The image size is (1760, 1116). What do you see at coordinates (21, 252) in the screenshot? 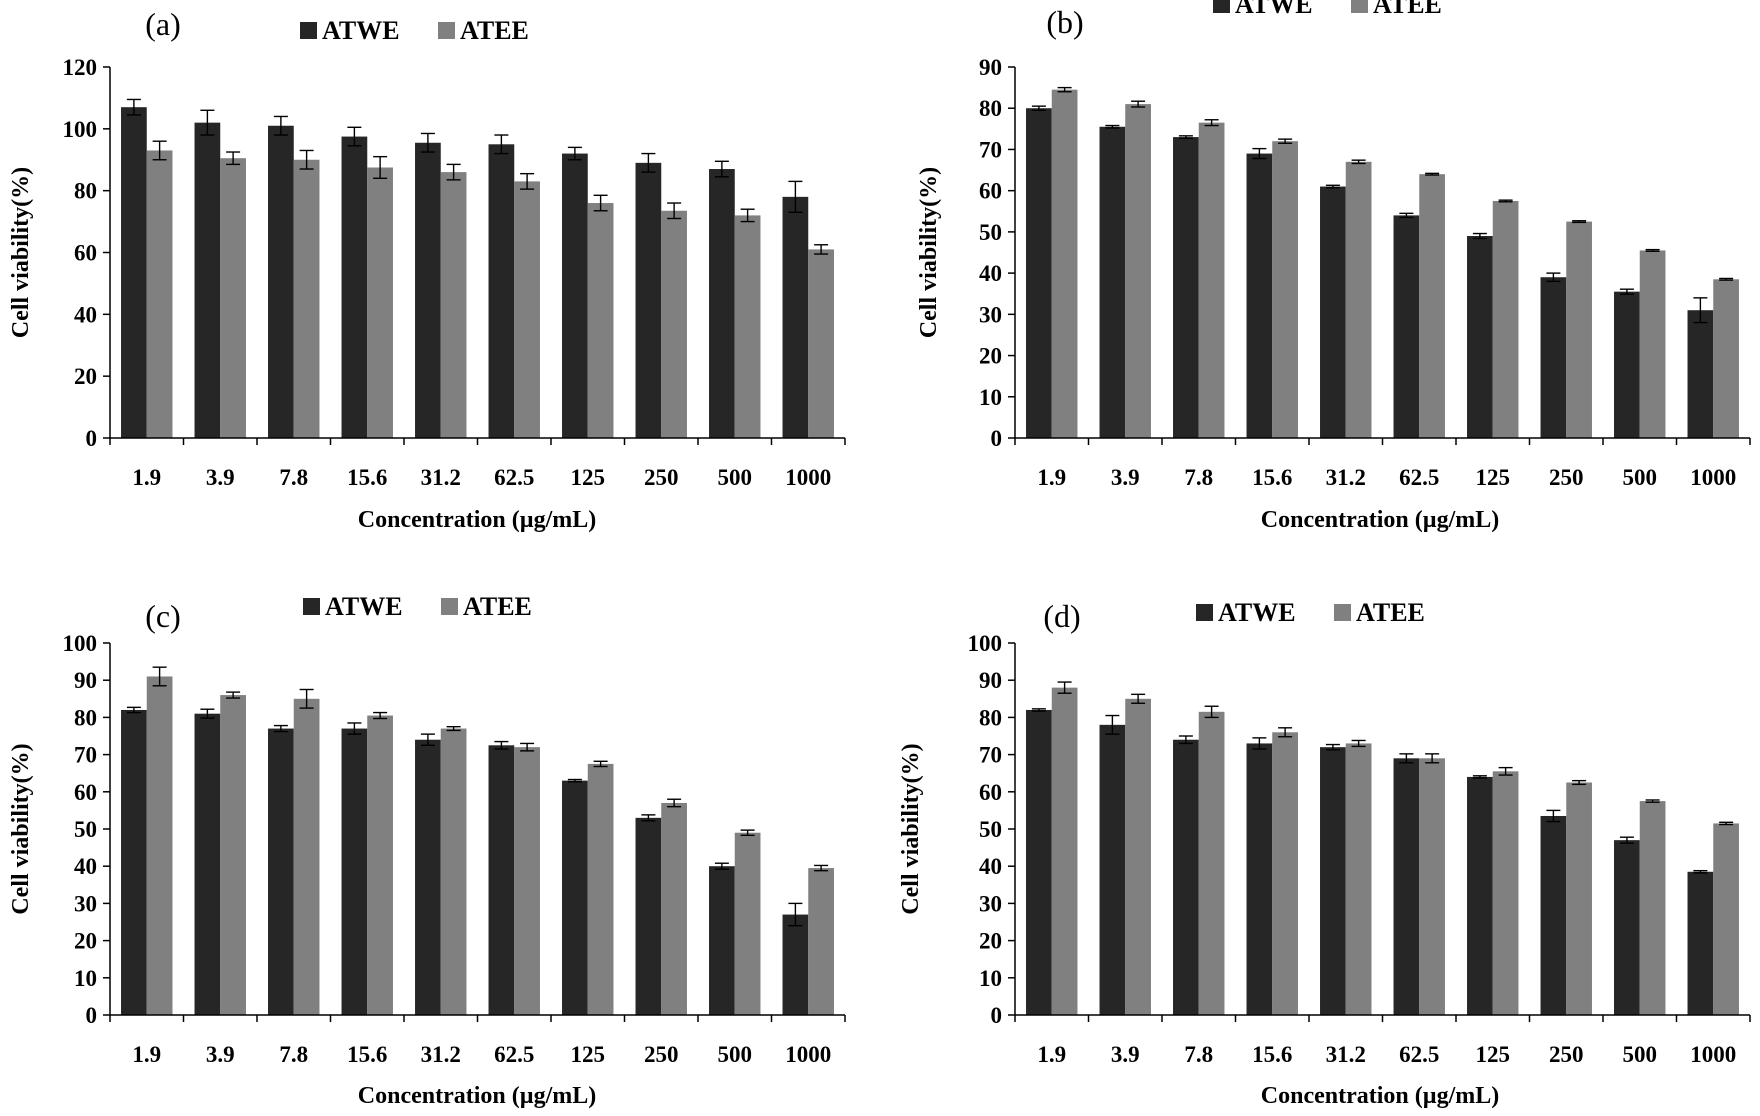
I see `y-axis-title: Cell viability(%)` at bounding box center [21, 252].